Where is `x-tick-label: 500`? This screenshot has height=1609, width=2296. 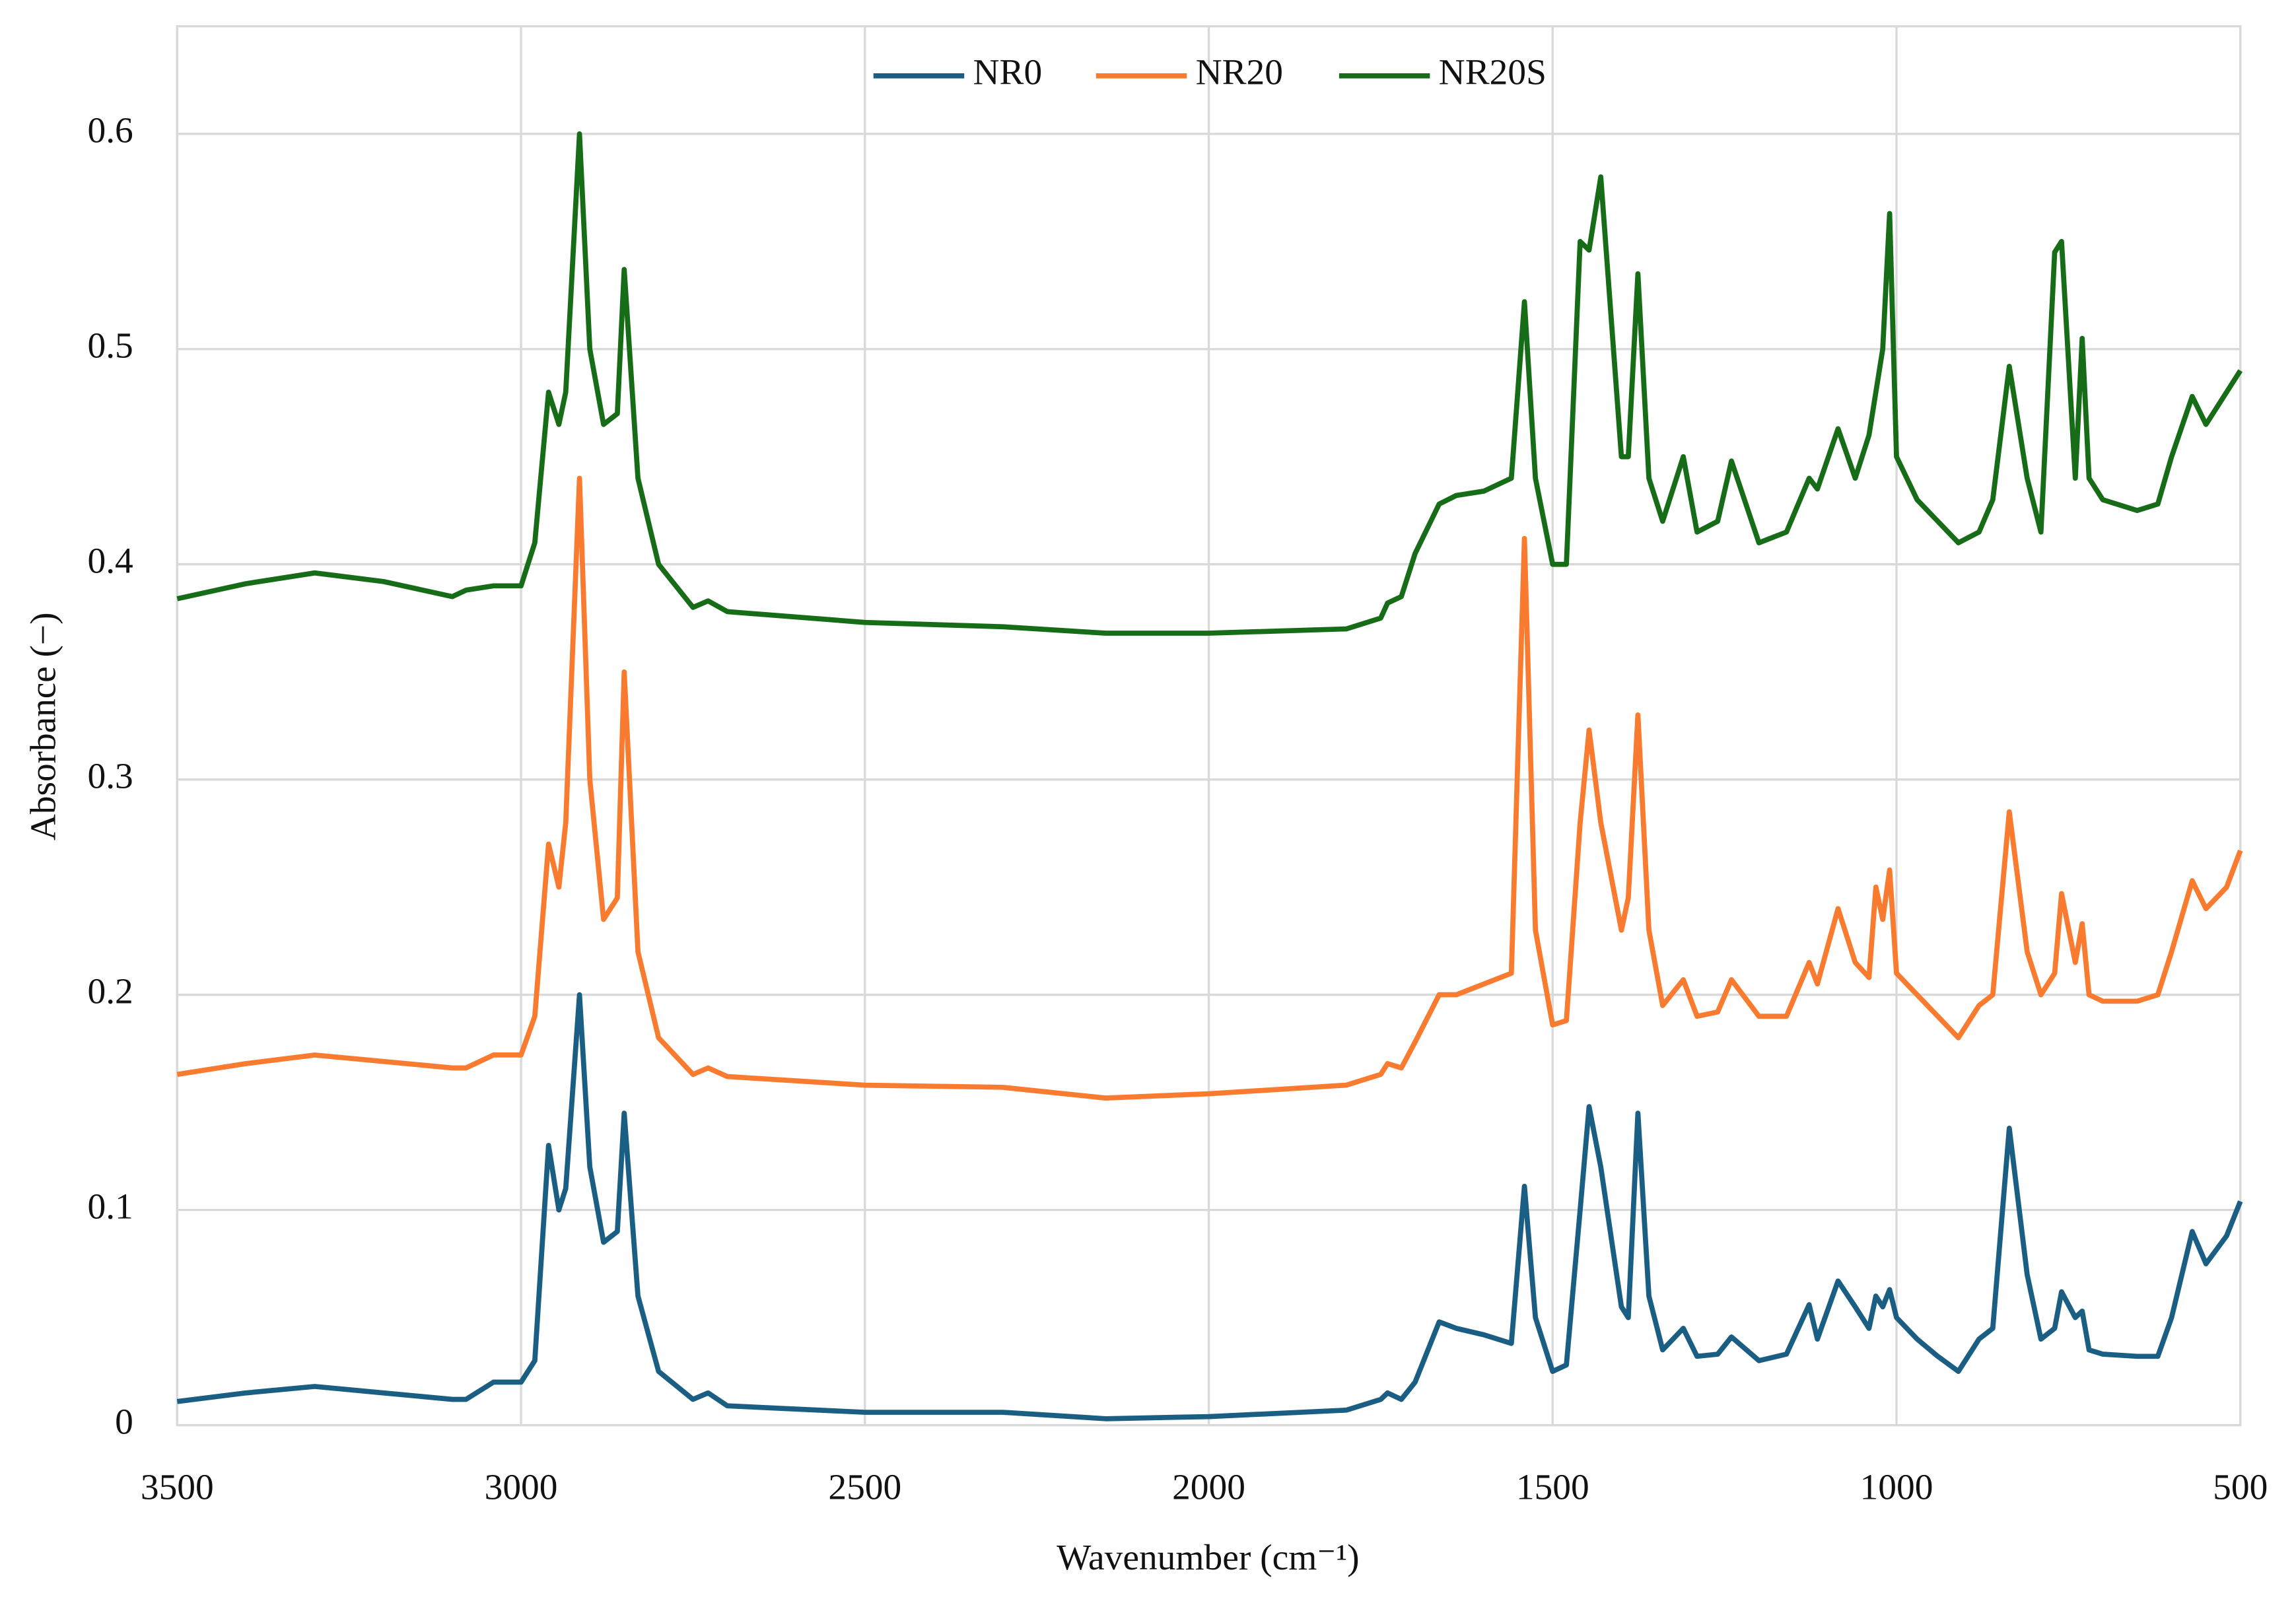 x-tick-label: 500 is located at coordinates (2240, 1487).